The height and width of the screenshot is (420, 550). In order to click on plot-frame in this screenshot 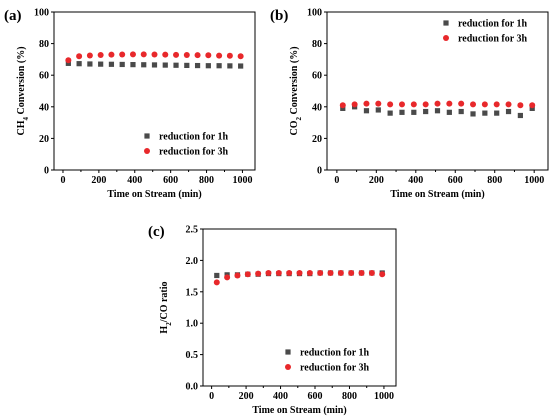, I will do `click(299, 307)`.